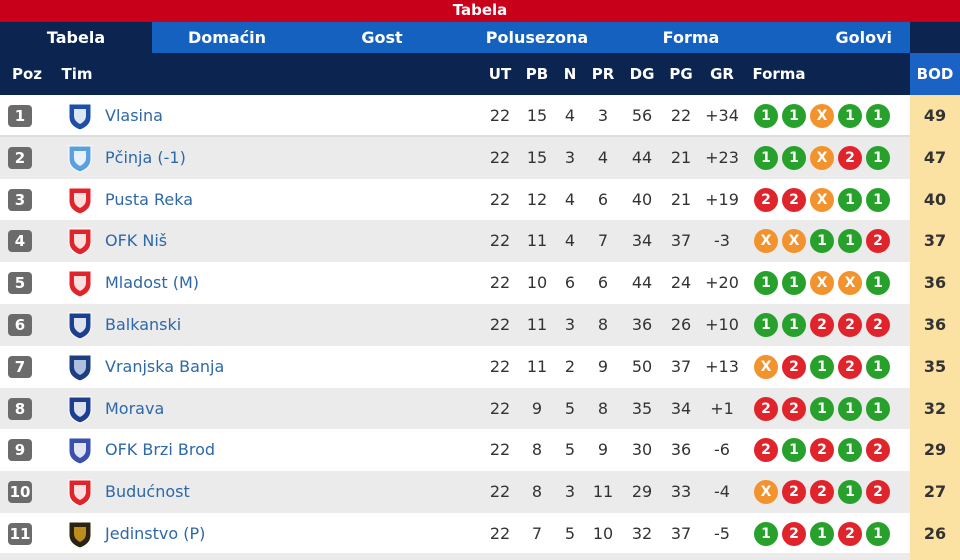  What do you see at coordinates (227, 37) in the screenshot?
I see `tab-domacin: Domaćin` at bounding box center [227, 37].